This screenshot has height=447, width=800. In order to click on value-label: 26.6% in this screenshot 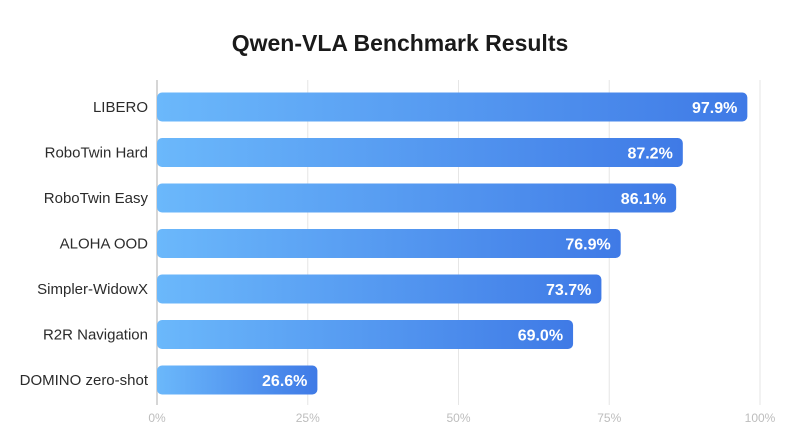, I will do `click(284, 381)`.